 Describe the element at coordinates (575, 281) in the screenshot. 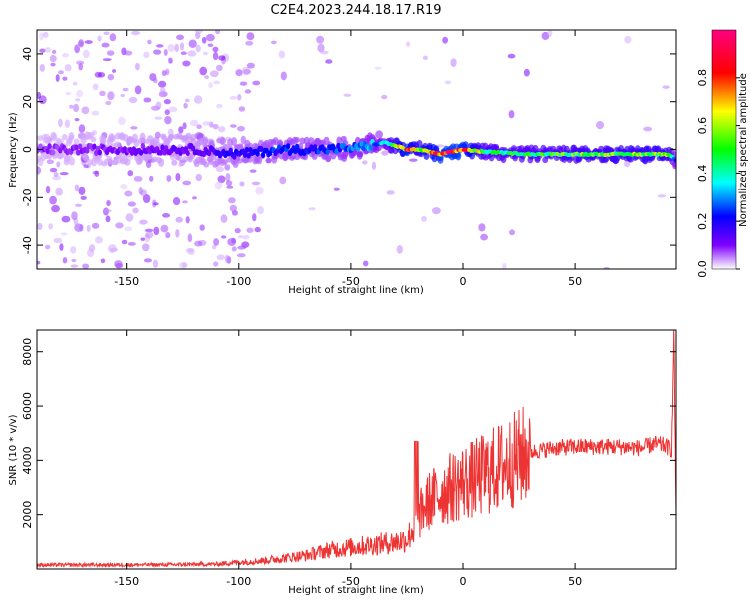

I see `top-x-tick-label: 50` at that location.